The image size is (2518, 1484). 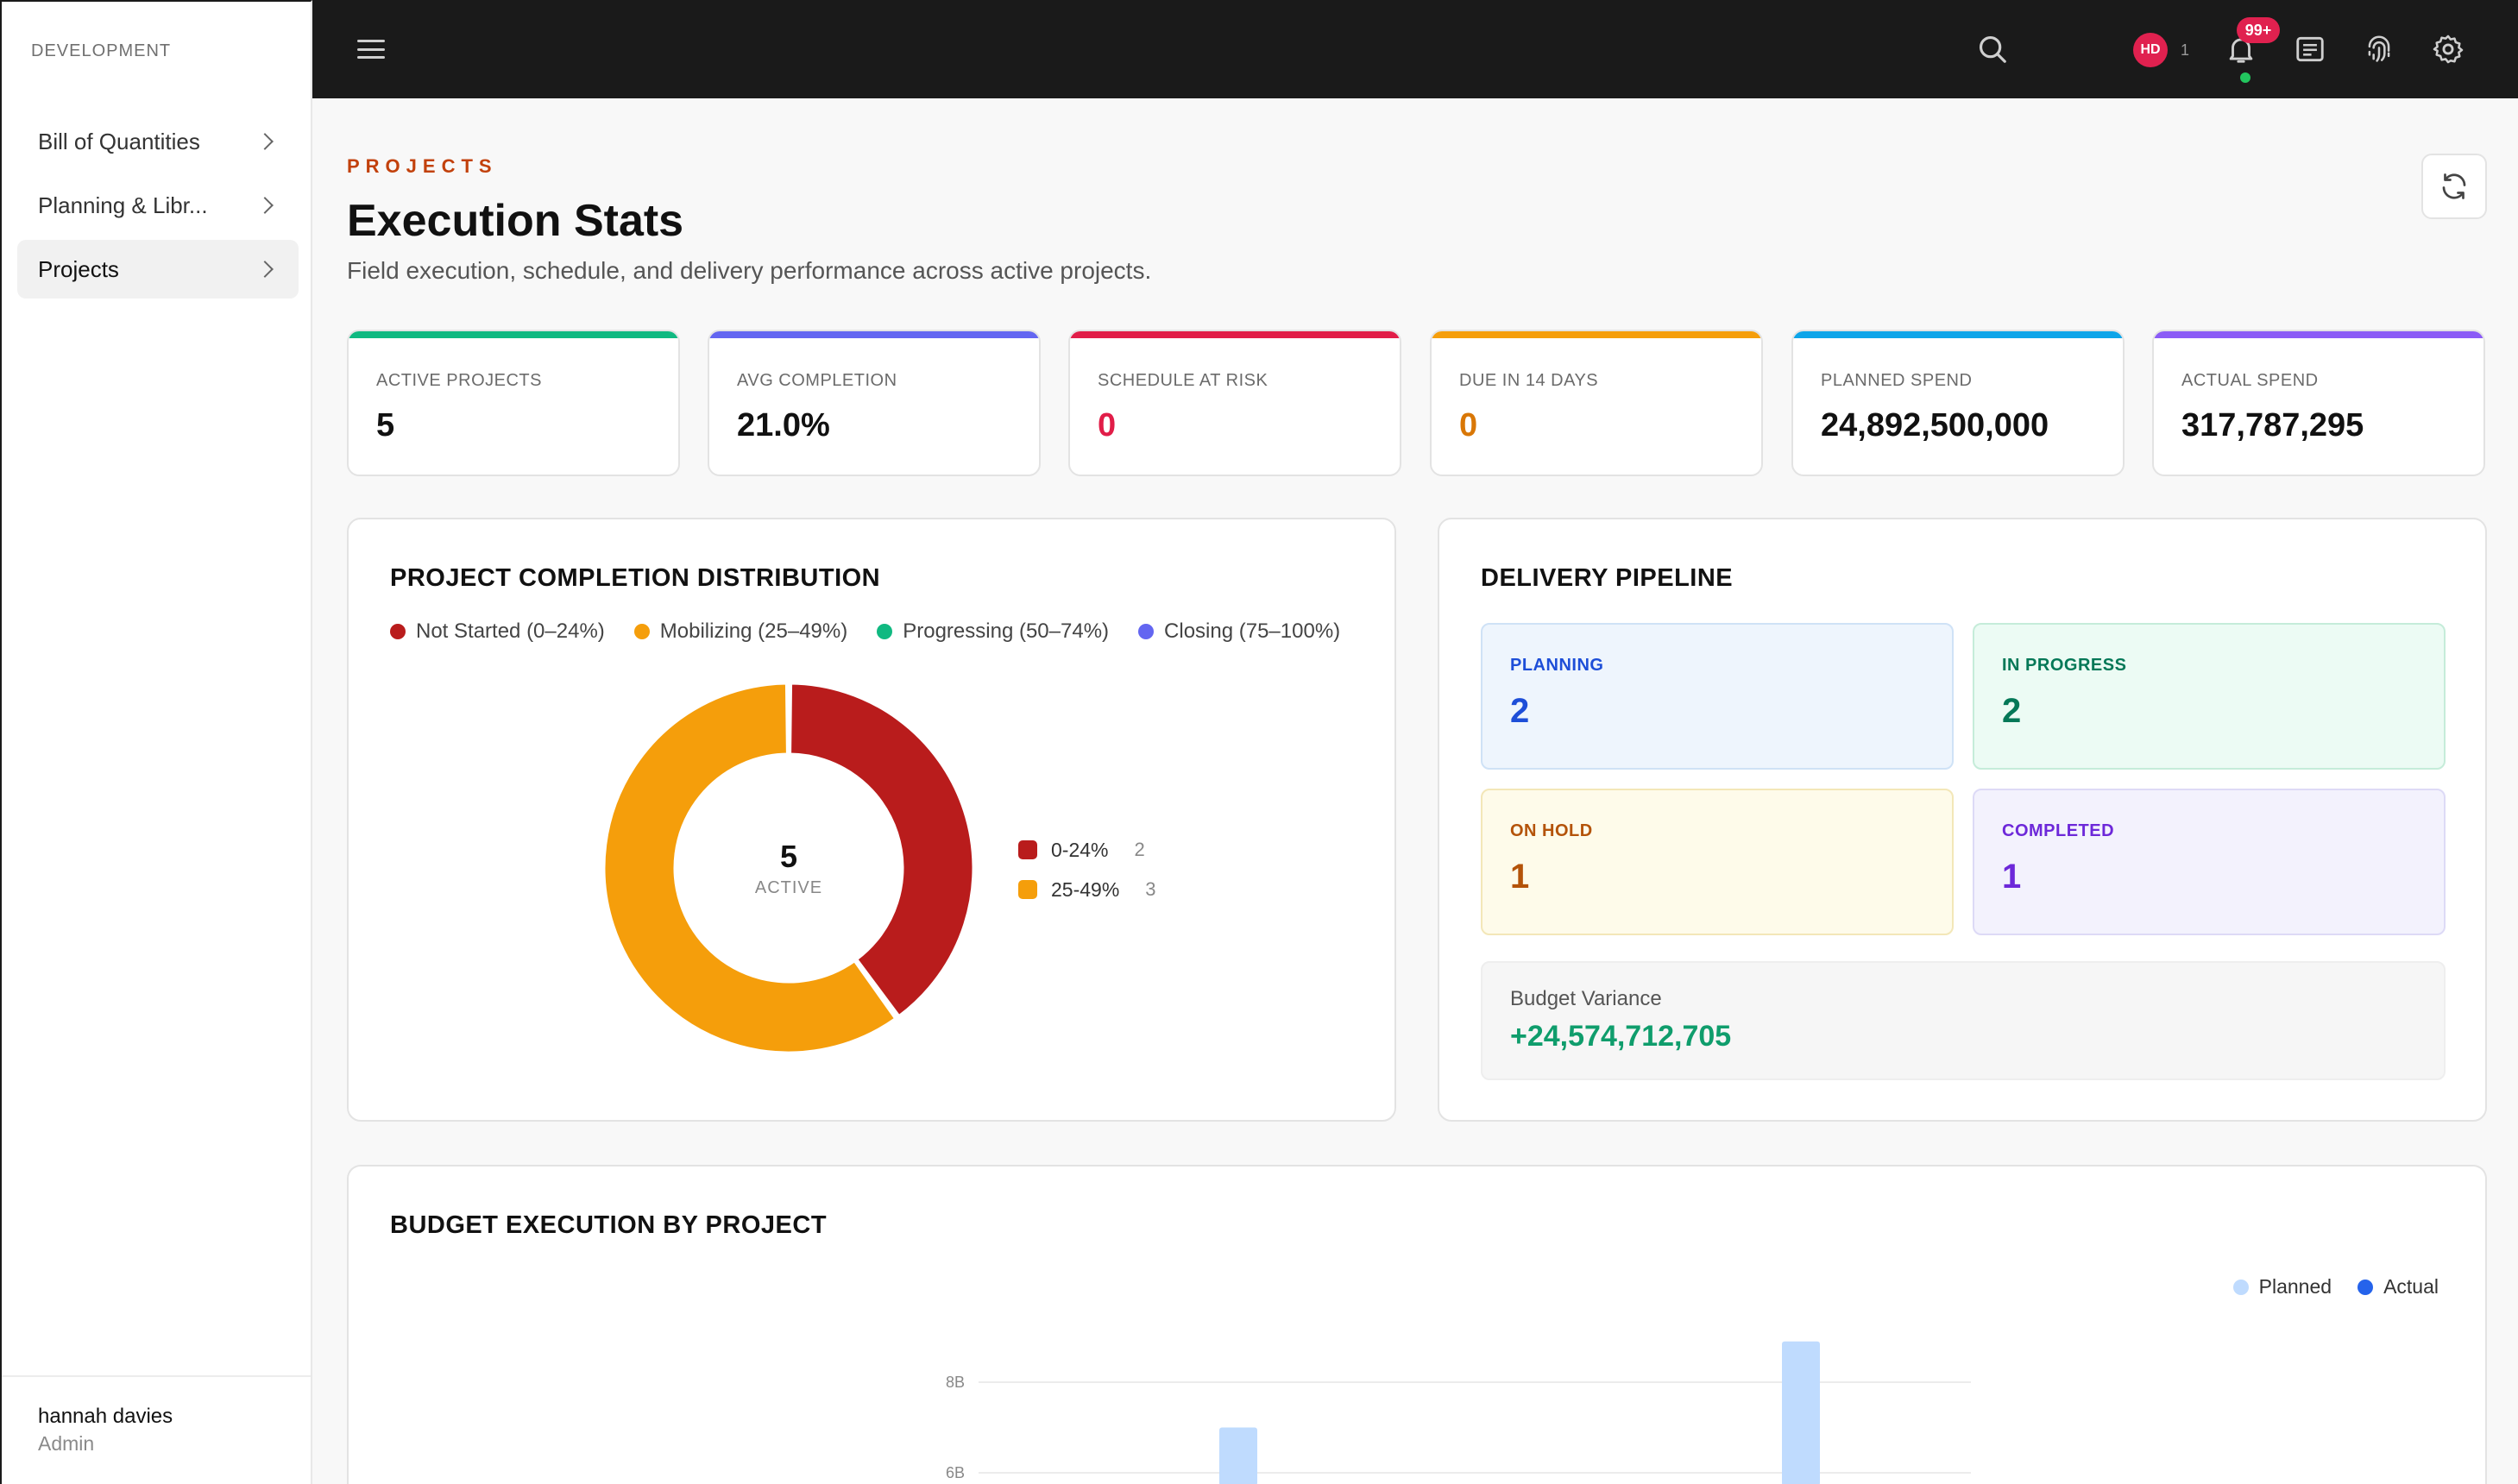 I want to click on legend-label: Progressing (50–74%), so click(x=1006, y=631).